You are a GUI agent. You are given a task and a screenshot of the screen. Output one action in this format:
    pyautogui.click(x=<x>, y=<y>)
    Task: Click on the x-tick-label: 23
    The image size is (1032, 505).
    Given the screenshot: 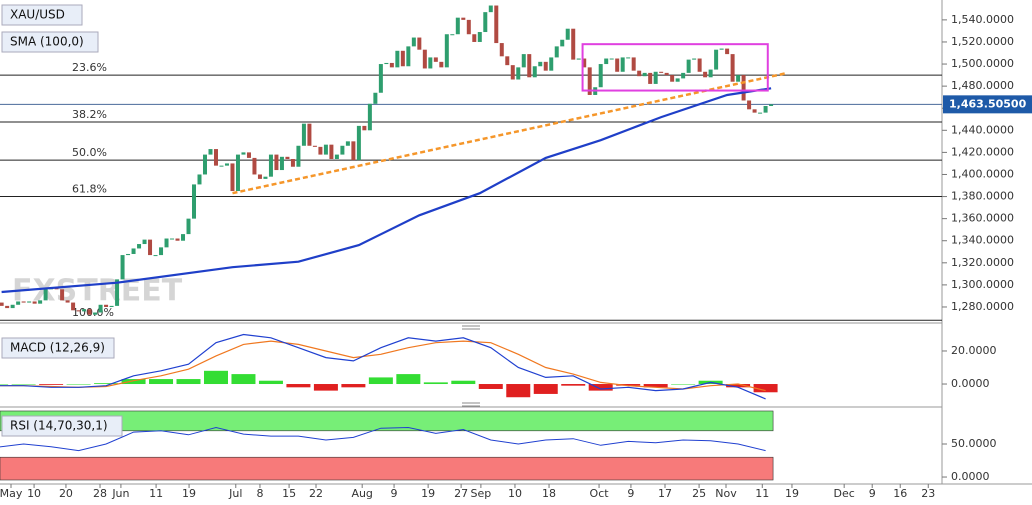 What is the action you would take?
    pyautogui.click(x=928, y=493)
    